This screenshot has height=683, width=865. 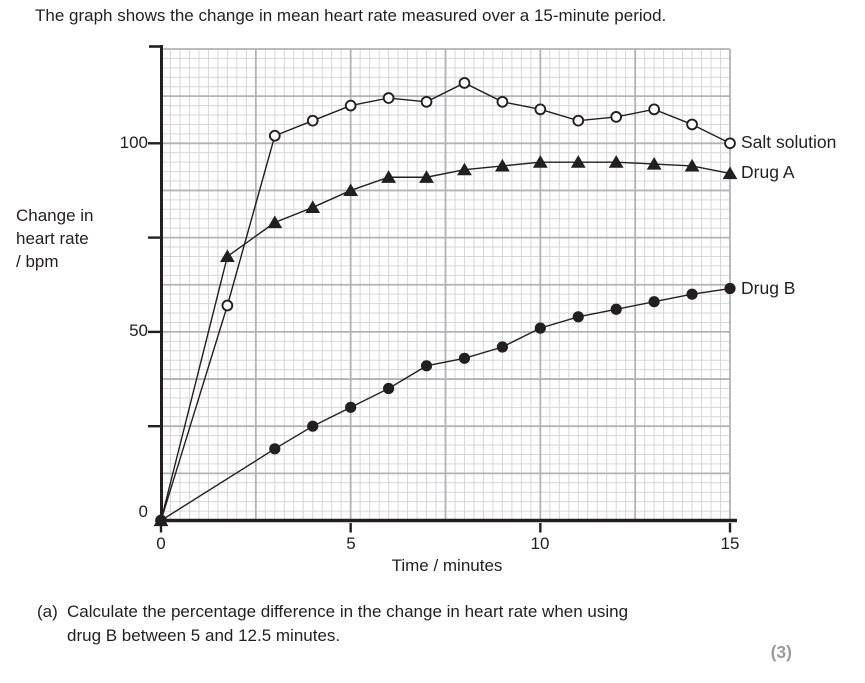 What do you see at coordinates (781, 652) in the screenshot?
I see `marks-badge: (3)` at bounding box center [781, 652].